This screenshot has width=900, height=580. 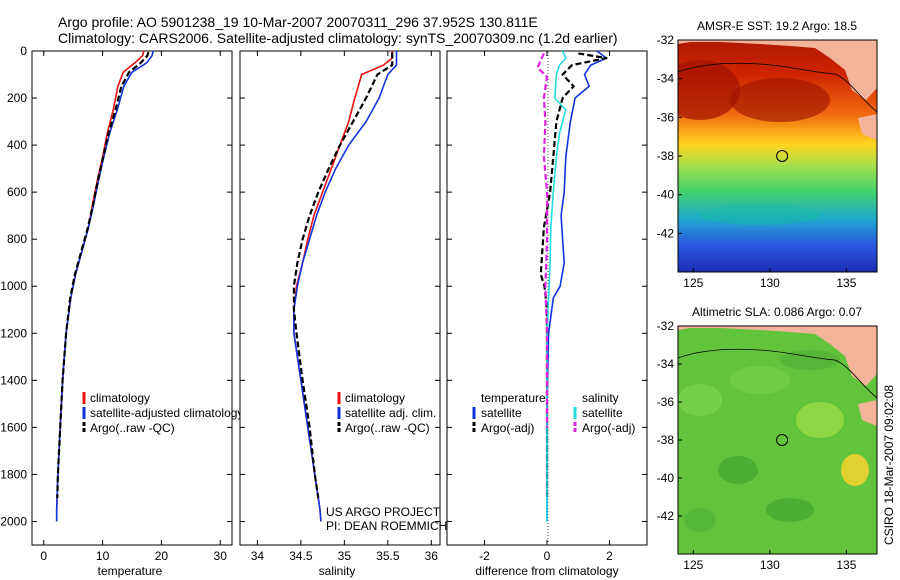 I want to click on depth-tick-label: 1200, so click(x=13, y=333).